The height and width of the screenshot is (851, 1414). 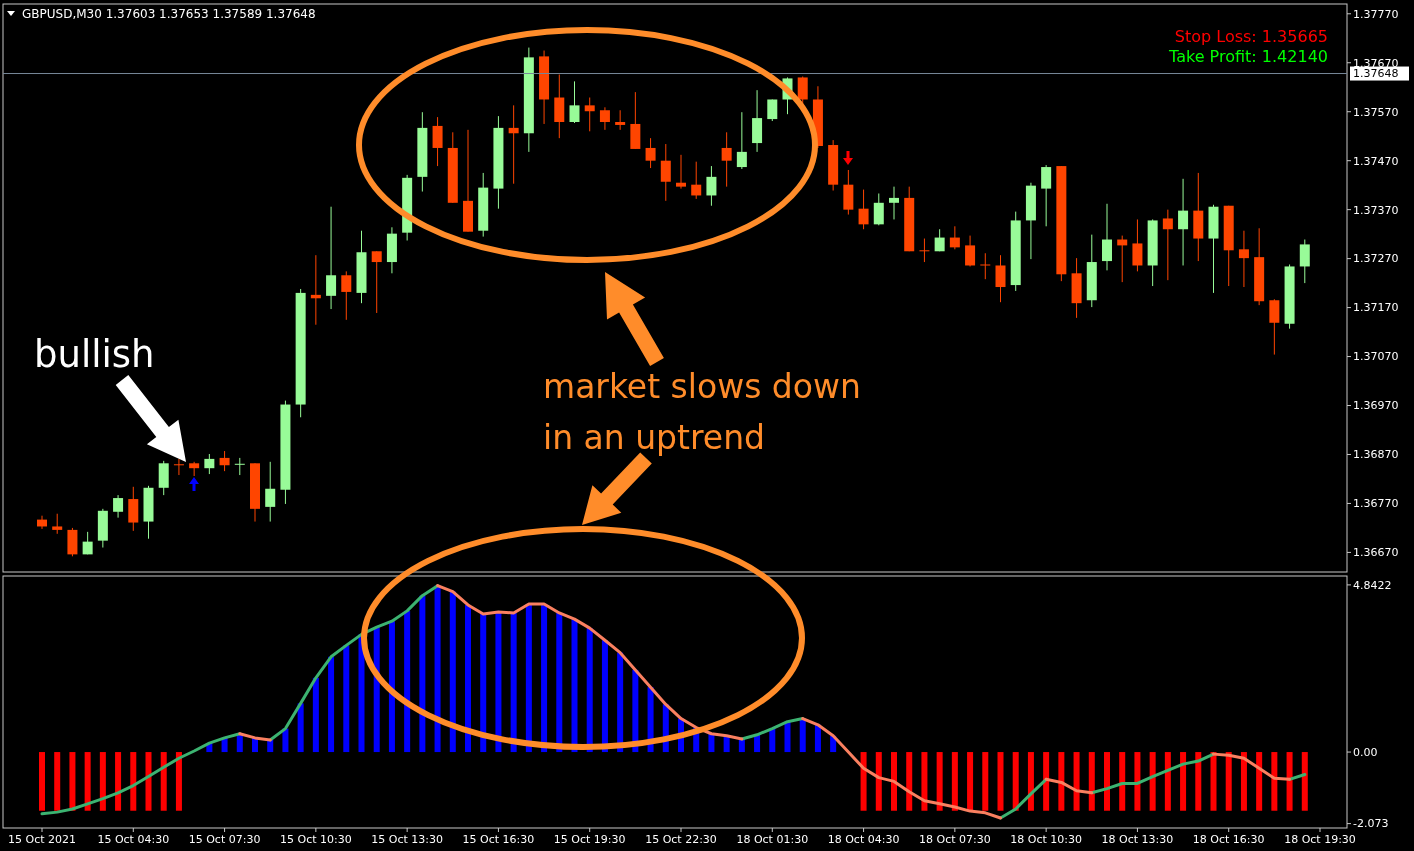 What do you see at coordinates (1376, 406) in the screenshot?
I see `y-tick-label: 1.36970` at bounding box center [1376, 406].